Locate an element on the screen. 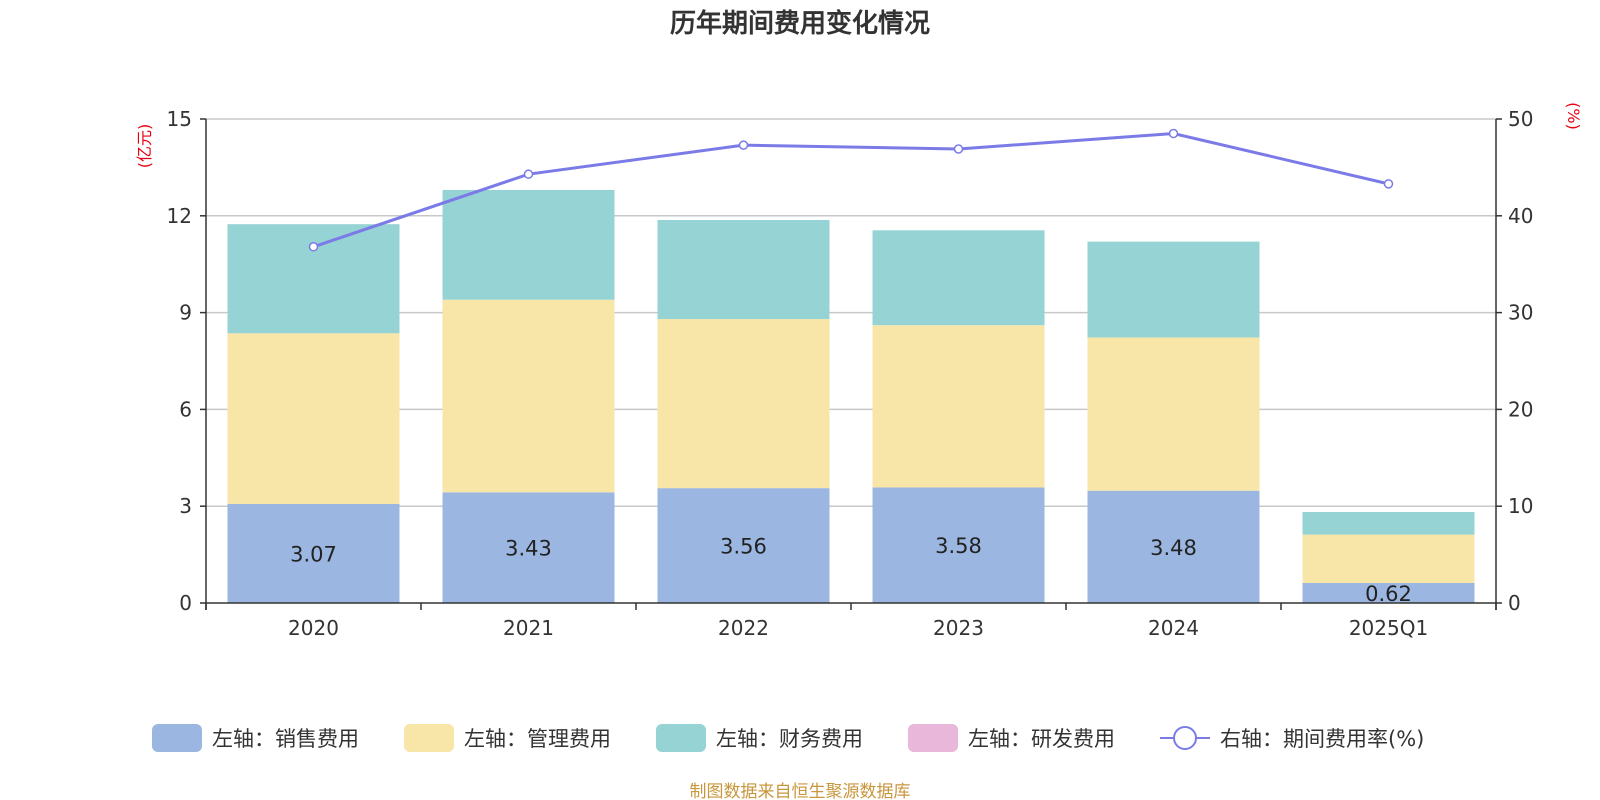  right-axis-tick-label: 40 is located at coordinates (1520, 216).